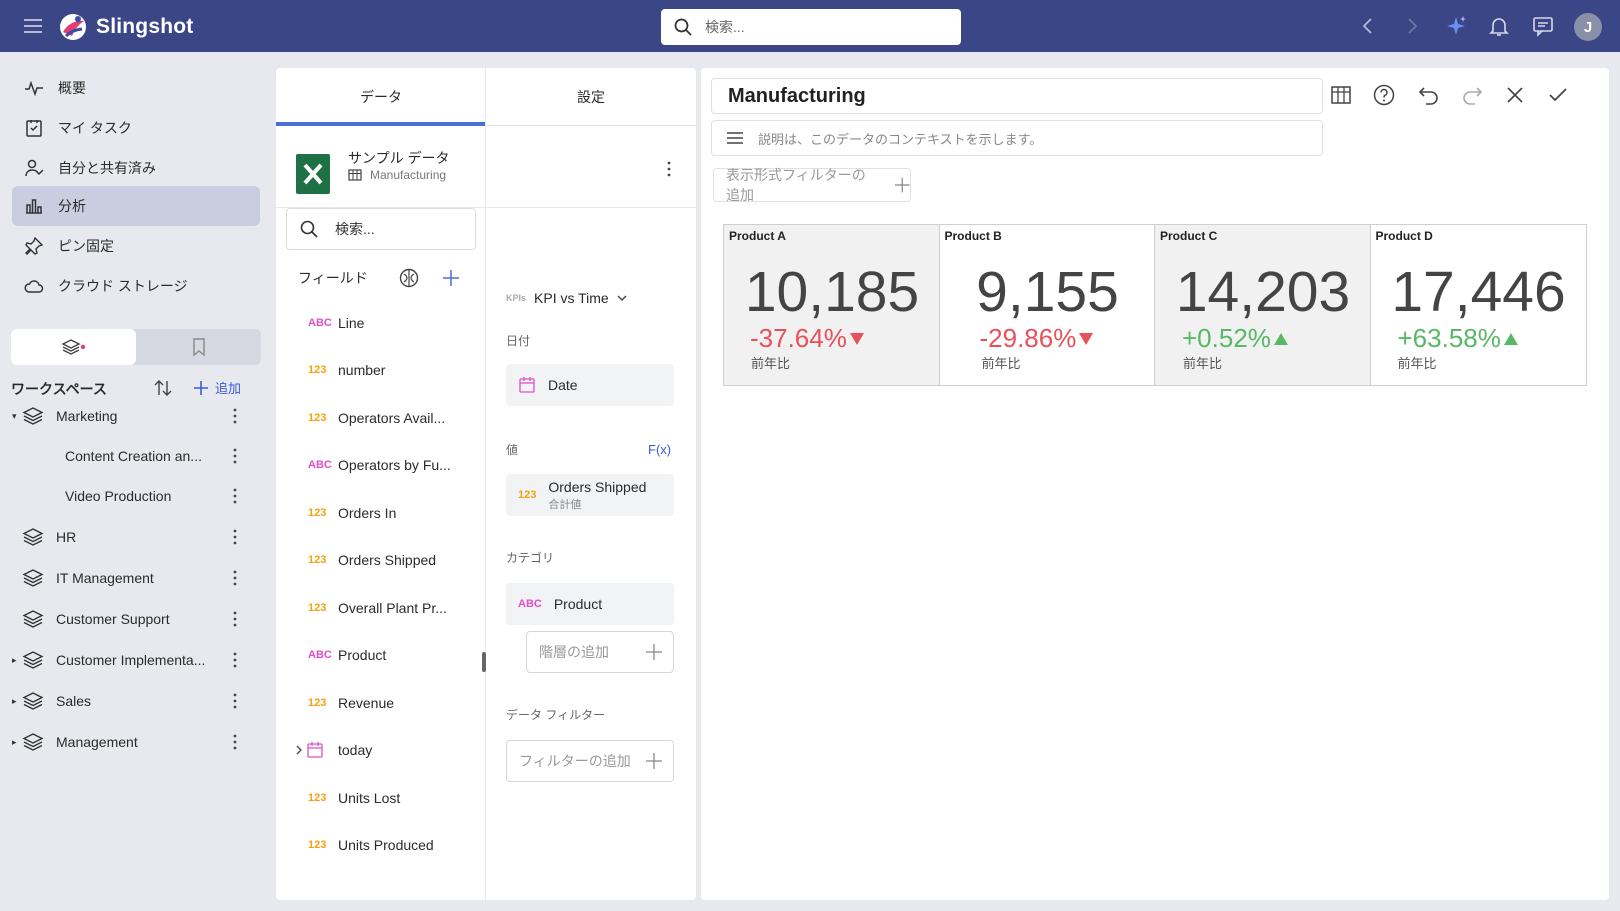 The image size is (1620, 911). What do you see at coordinates (136, 88) in the screenshot?
I see `nav-item-overview: 概要` at bounding box center [136, 88].